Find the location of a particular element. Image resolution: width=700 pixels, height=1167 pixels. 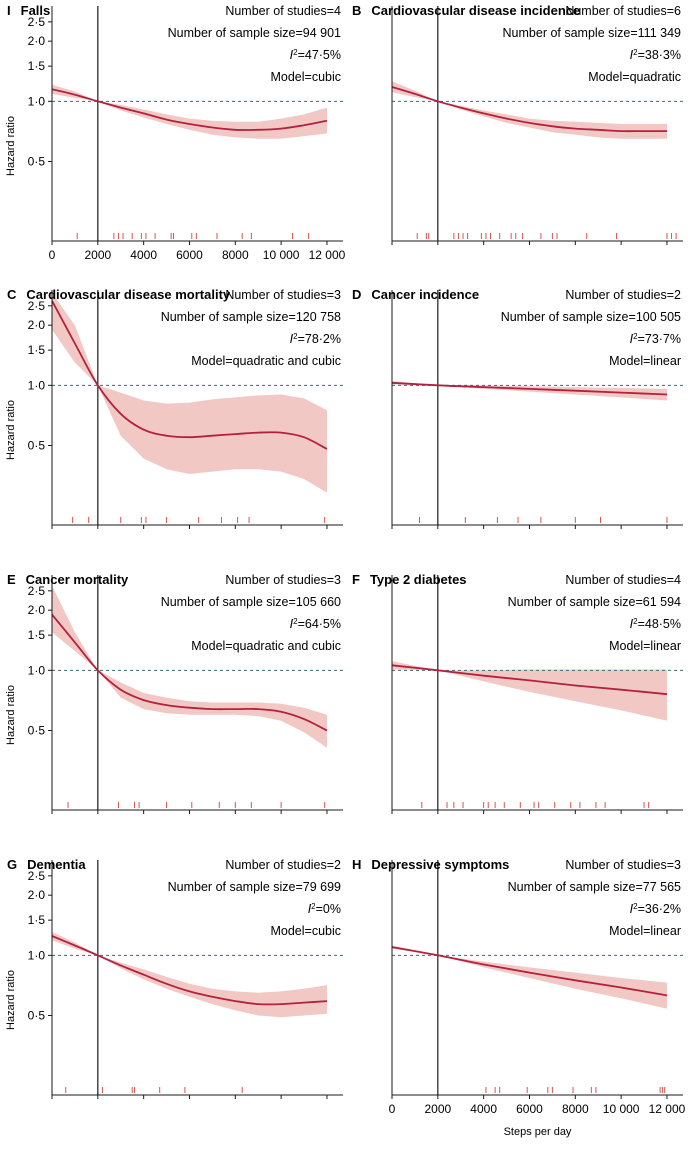

i-squared: I2=0% is located at coordinates (324, 909).